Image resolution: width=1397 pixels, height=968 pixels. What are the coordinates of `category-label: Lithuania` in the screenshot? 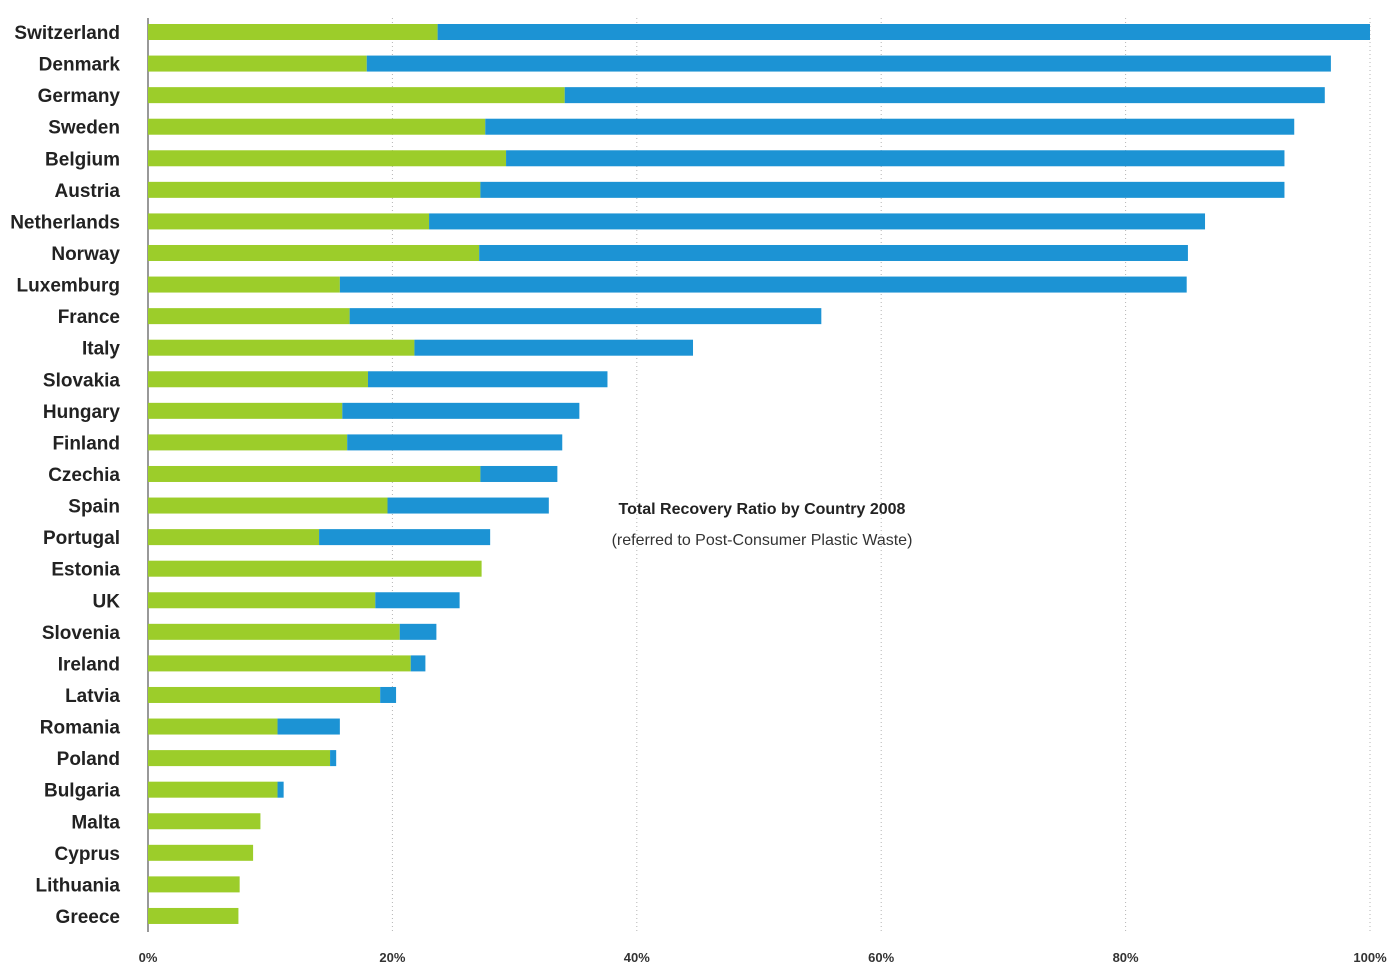 It's located at (78, 885).